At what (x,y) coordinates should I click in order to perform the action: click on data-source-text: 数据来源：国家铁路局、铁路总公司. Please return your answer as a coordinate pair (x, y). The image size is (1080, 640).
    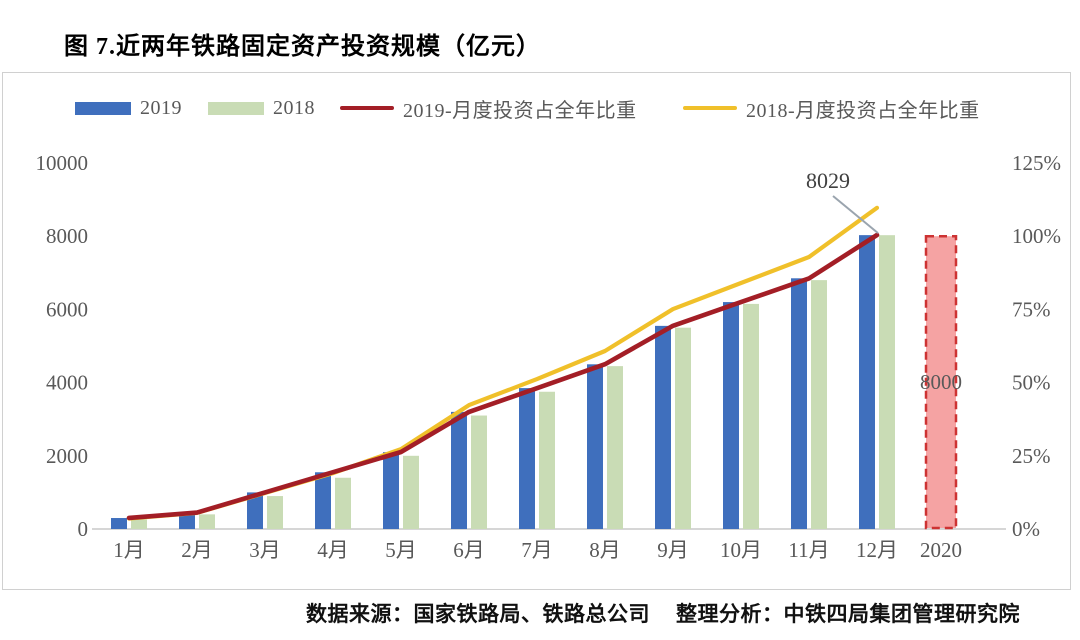
    Looking at the image, I should click on (478, 614).